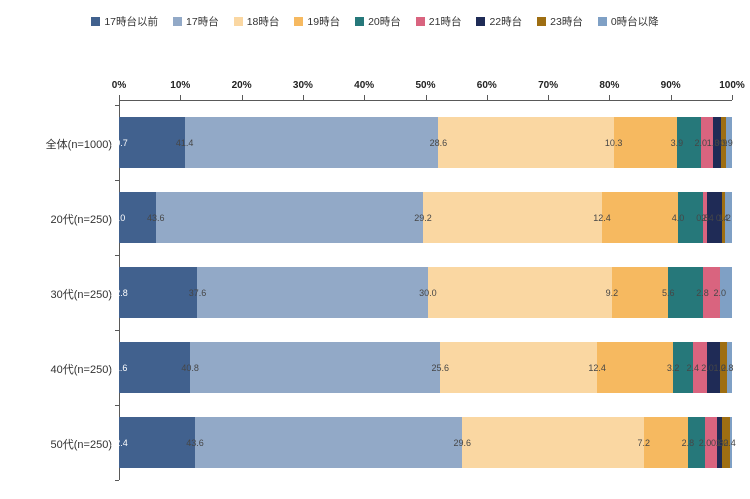 Image resolution: width=750 pixels, height=499 pixels. Describe the element at coordinates (202, 21) in the screenshot. I see `legend-label: 17時台` at that location.